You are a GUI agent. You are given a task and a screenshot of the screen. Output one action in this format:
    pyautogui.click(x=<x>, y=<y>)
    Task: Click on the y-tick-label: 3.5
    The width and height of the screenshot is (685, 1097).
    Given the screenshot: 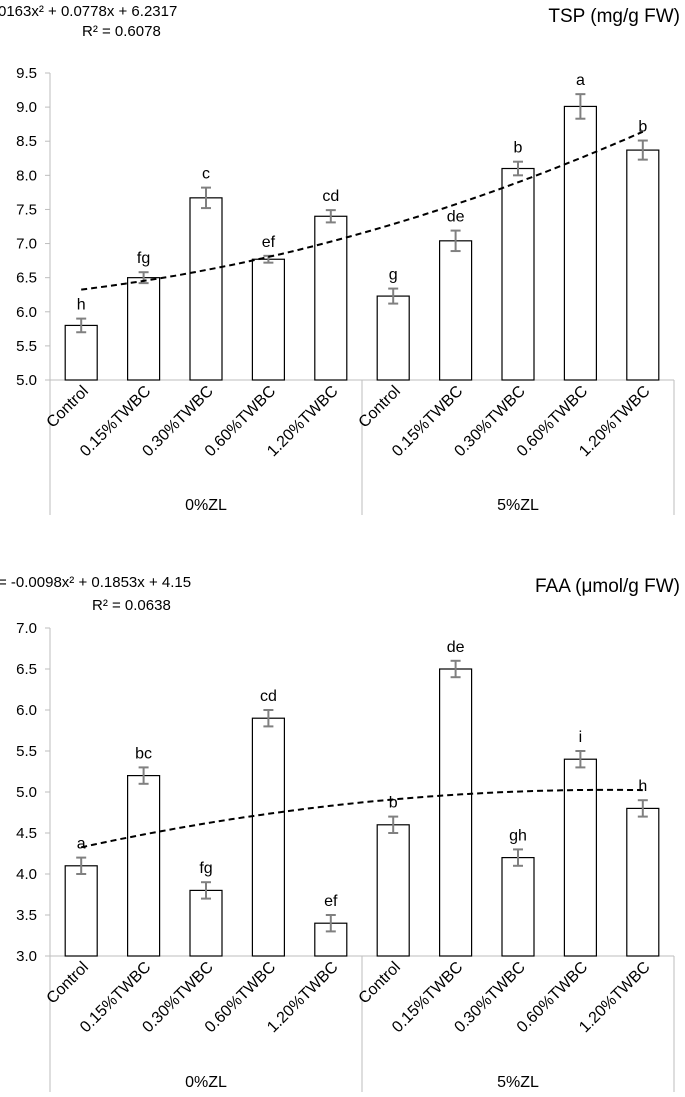 What is the action you would take?
    pyautogui.click(x=26, y=915)
    